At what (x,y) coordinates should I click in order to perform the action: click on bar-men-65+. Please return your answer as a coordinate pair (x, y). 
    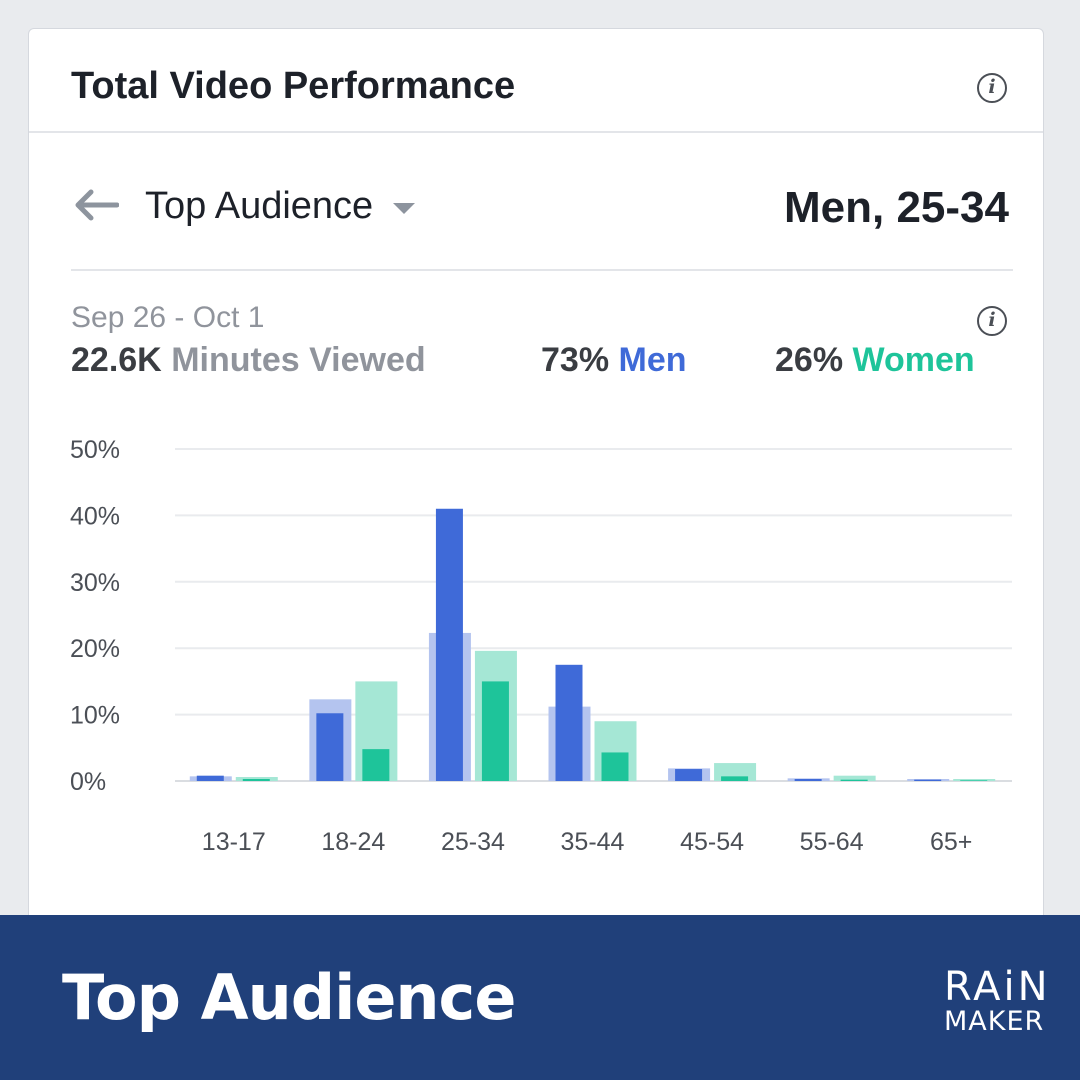
    Looking at the image, I should click on (928, 780).